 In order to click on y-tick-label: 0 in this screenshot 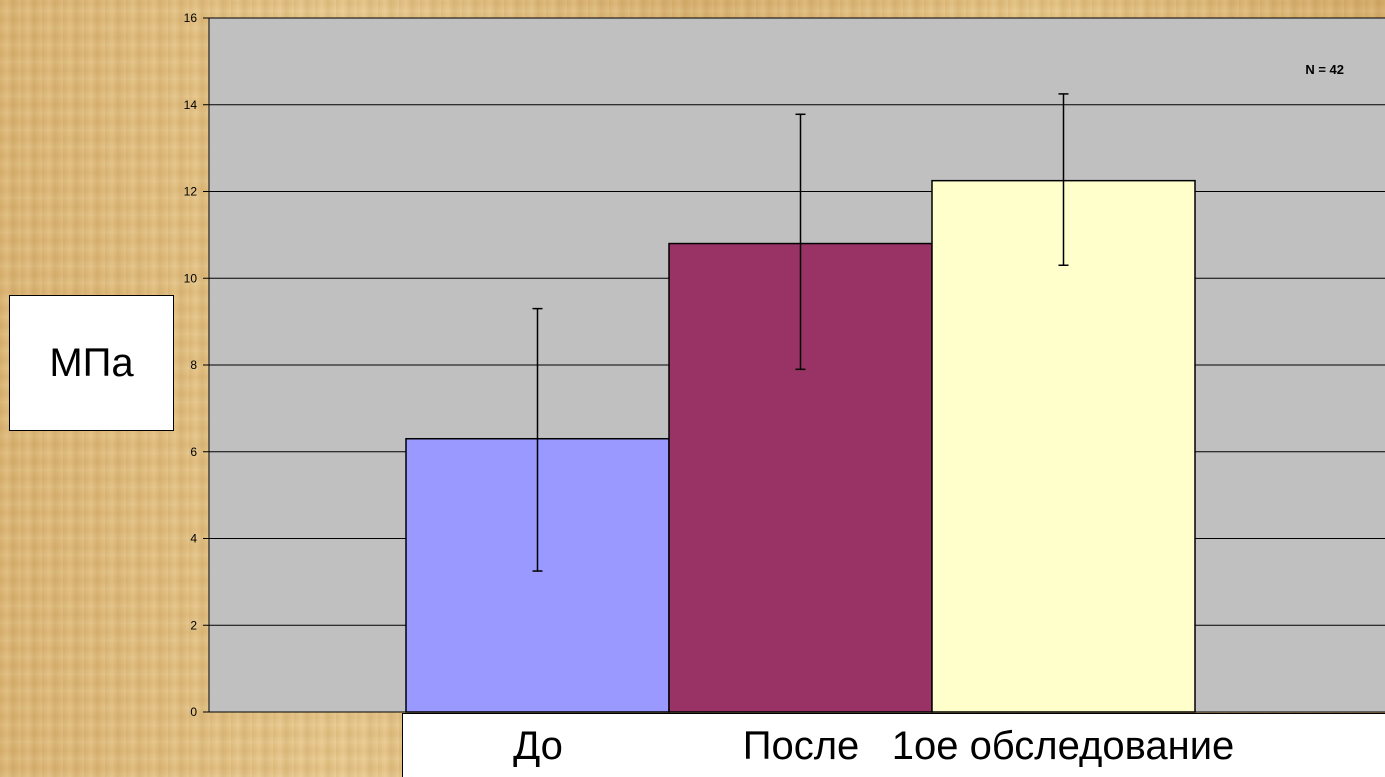, I will do `click(193, 712)`.